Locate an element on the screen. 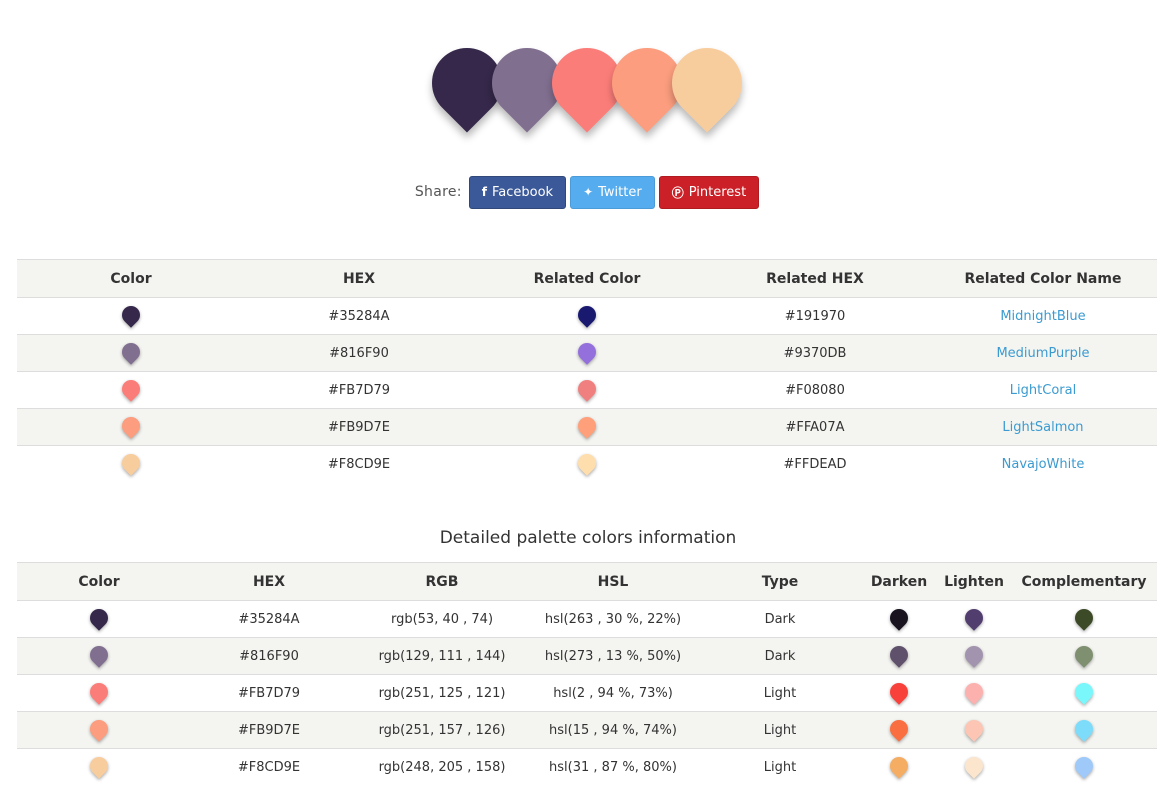 This screenshot has height=793, width=1176. related-name-cell: LightSalmon is located at coordinates (1043, 427).